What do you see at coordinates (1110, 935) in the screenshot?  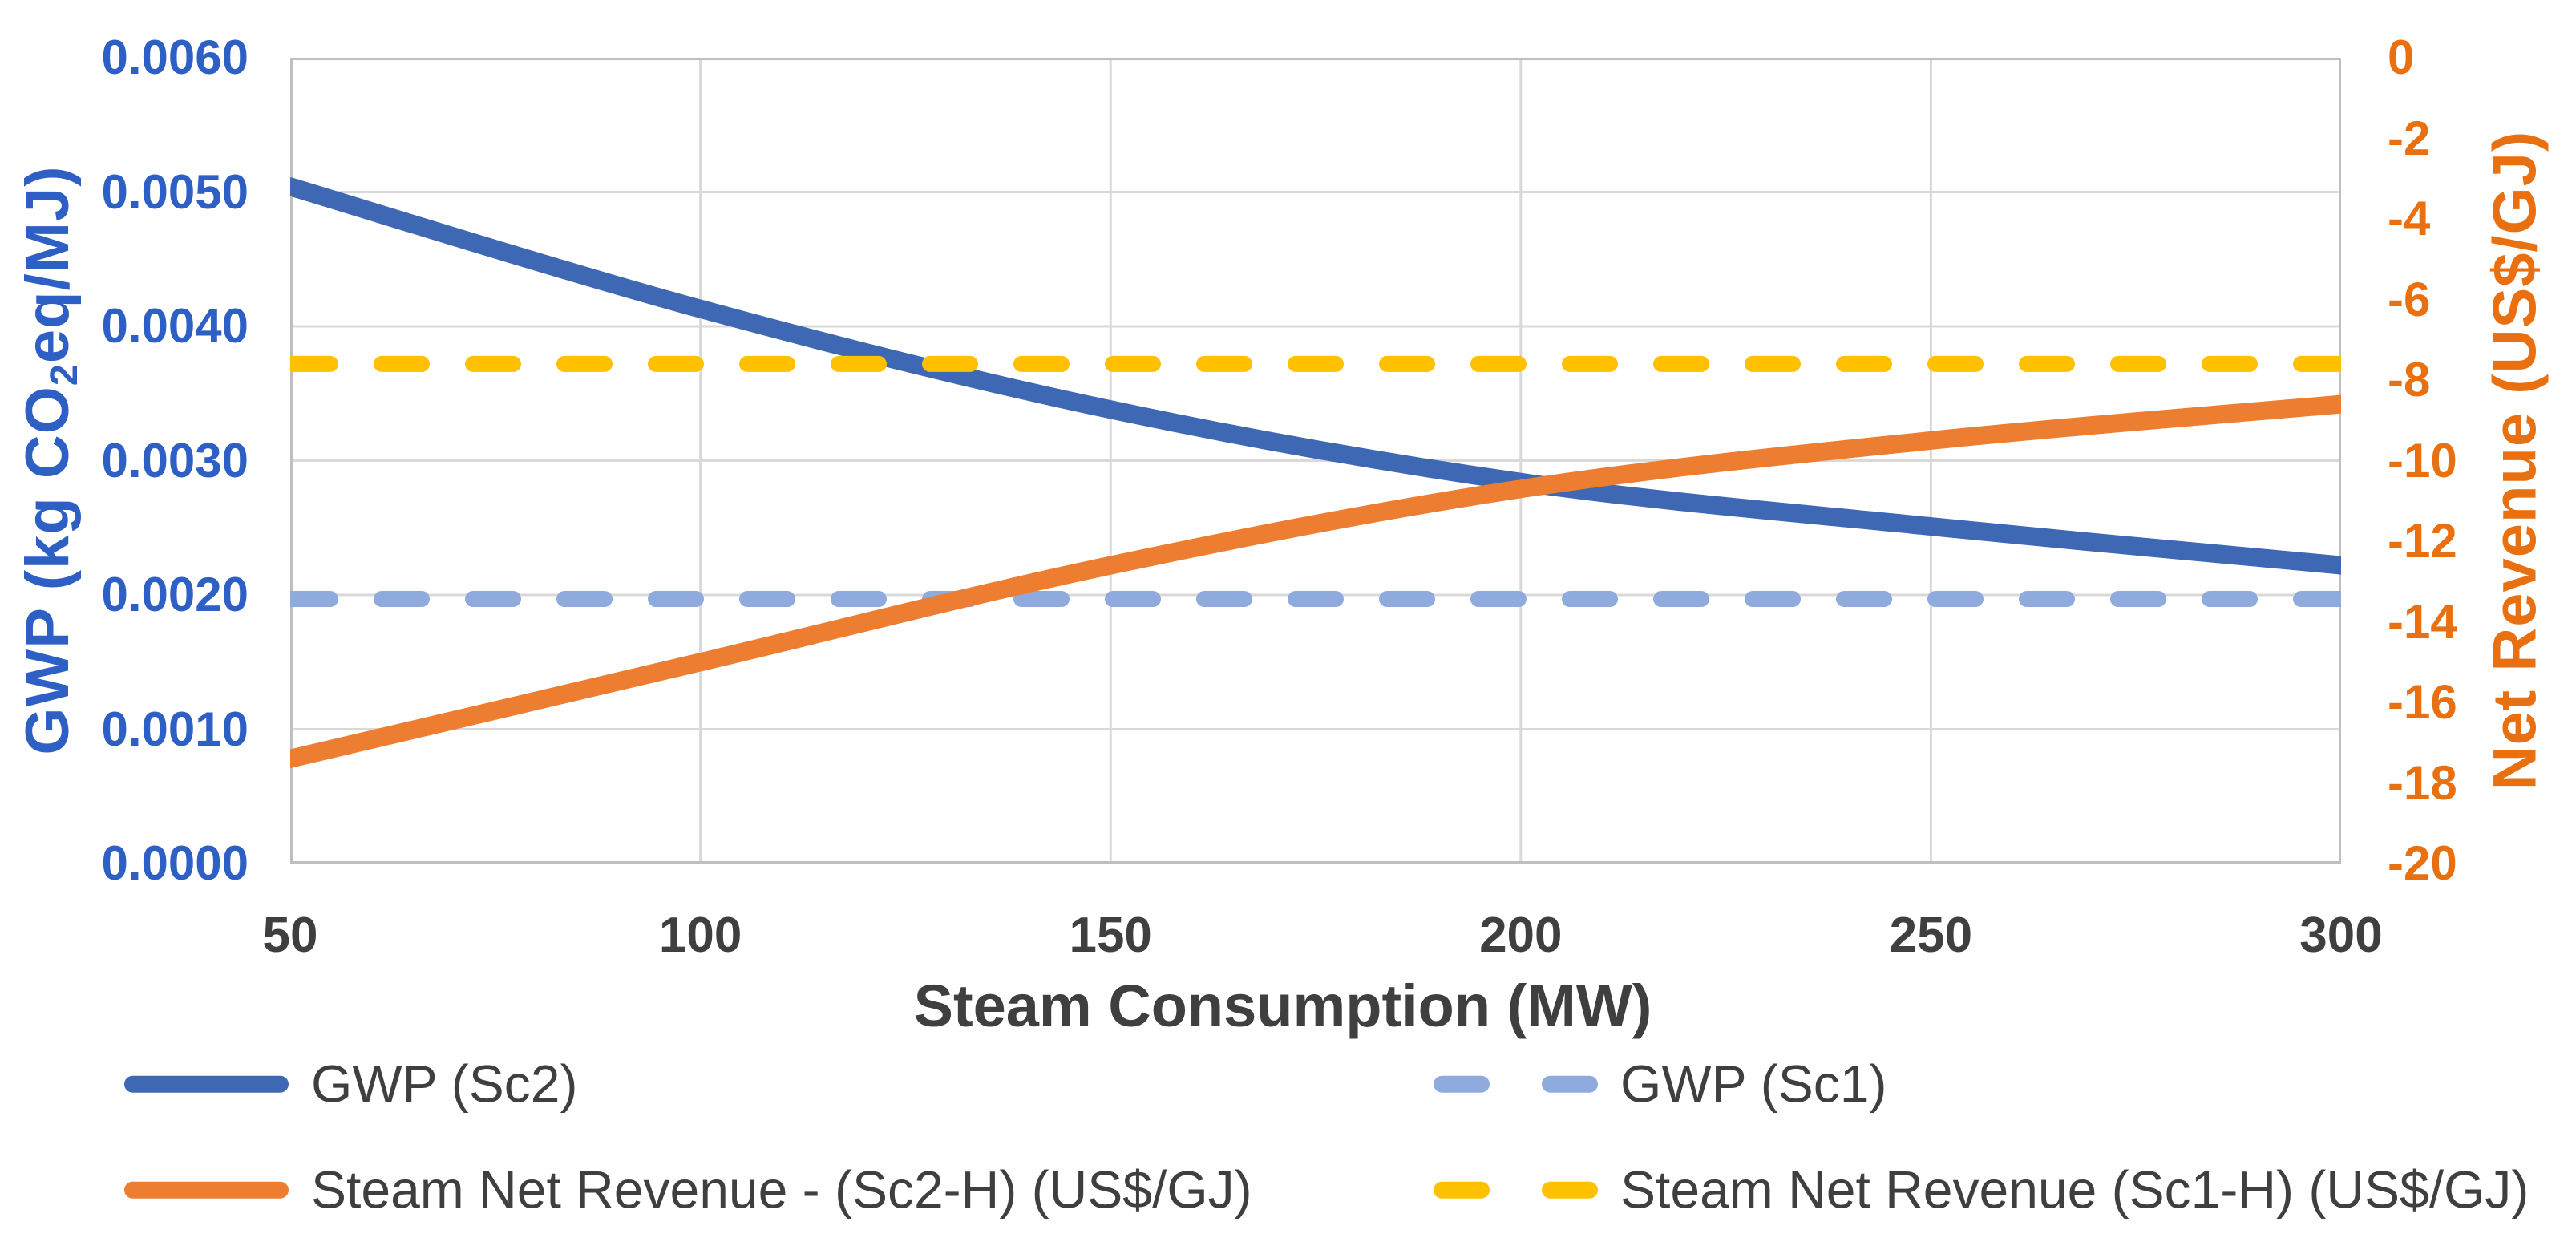 I see `x-axis-tick-label: 150` at bounding box center [1110, 935].